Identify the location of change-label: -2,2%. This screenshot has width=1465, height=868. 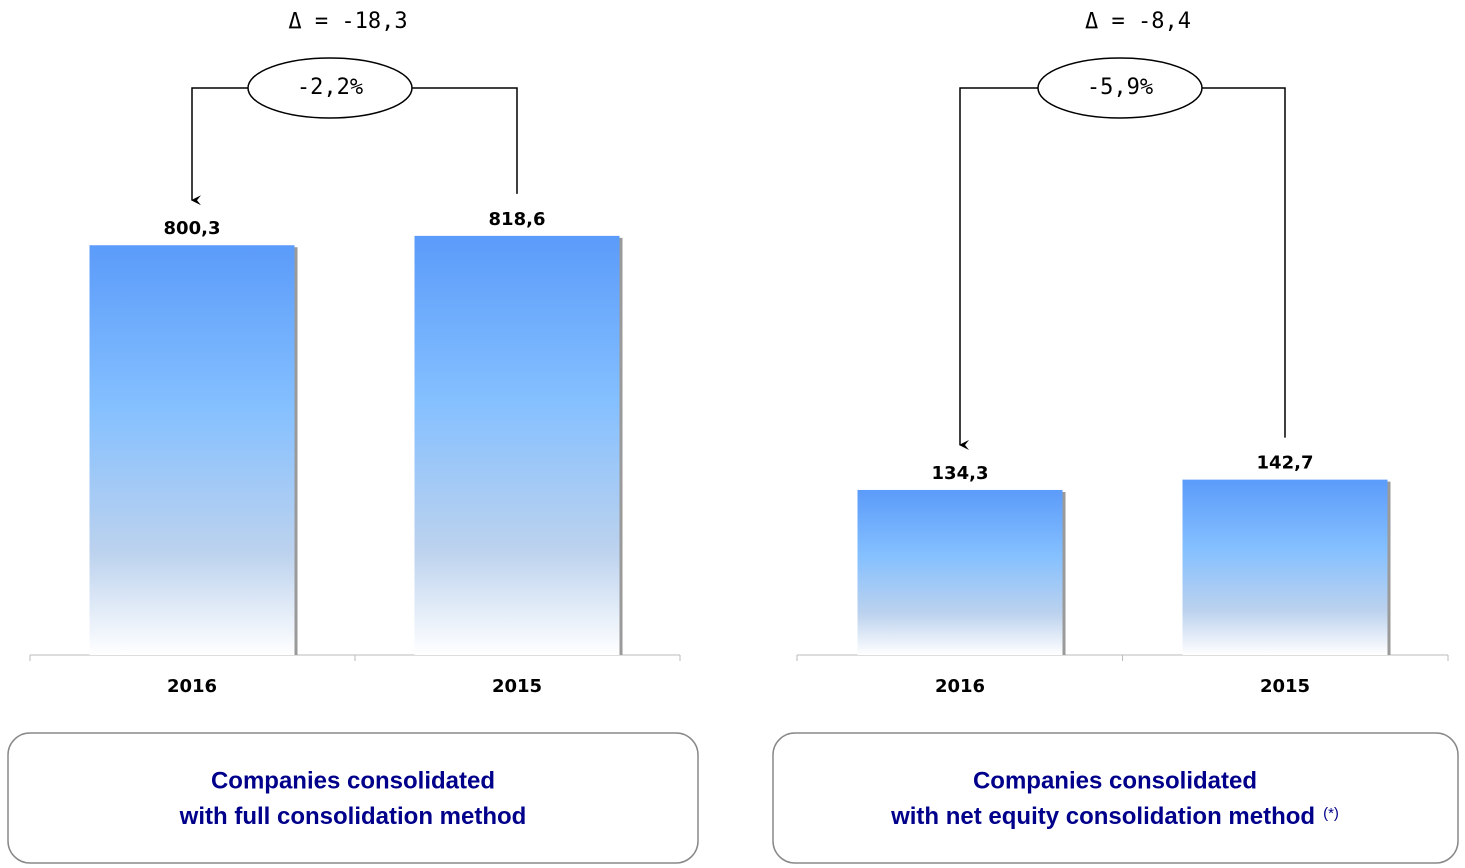
(330, 87).